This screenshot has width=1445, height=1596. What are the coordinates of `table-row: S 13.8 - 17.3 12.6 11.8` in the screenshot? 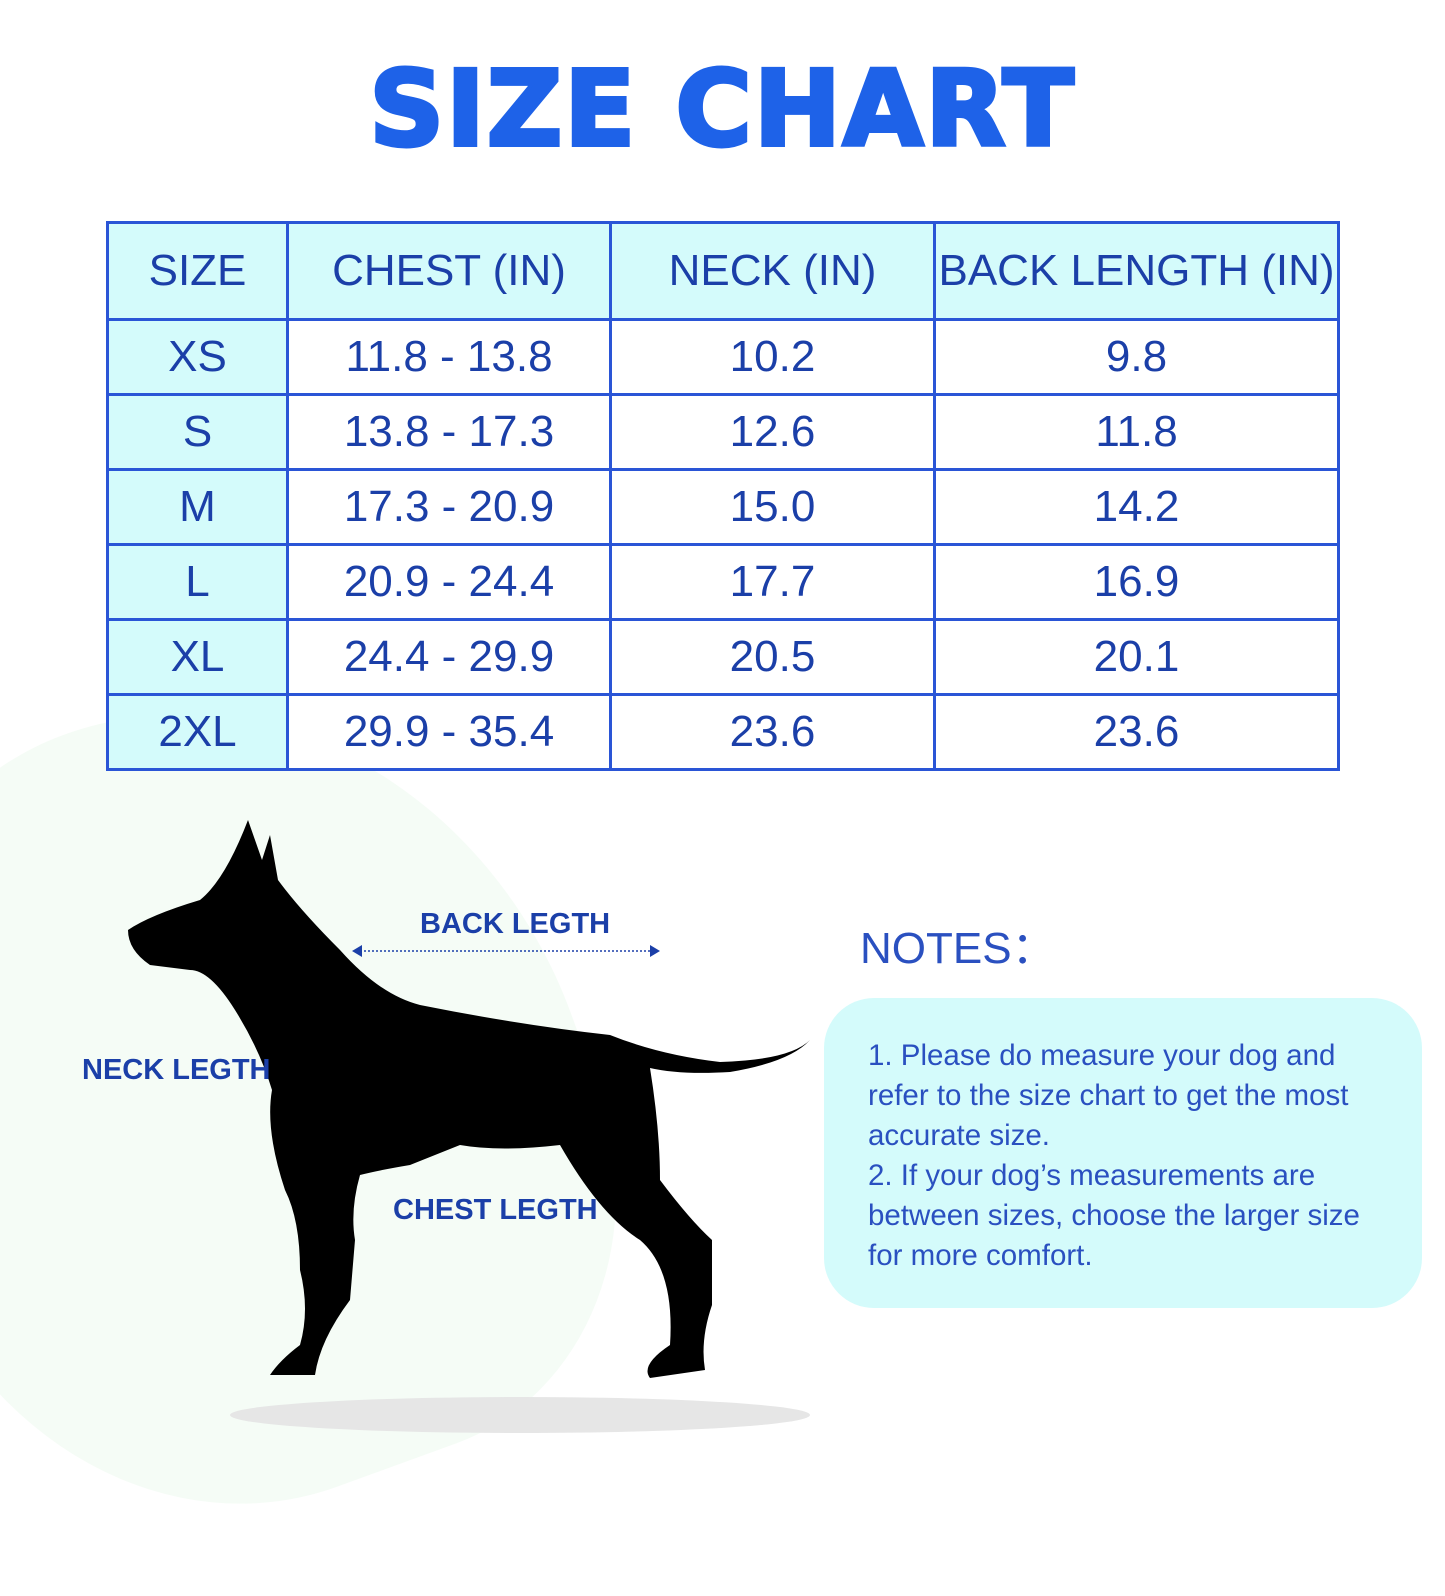 It's located at (723, 432).